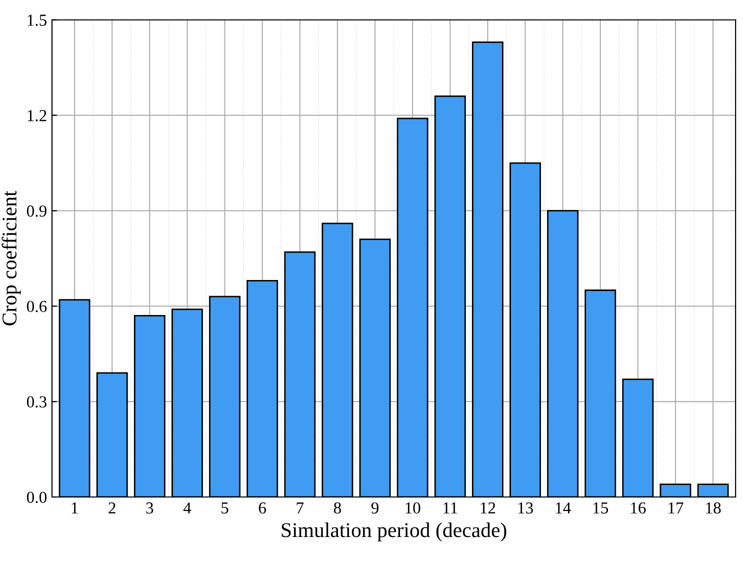 This screenshot has height=568, width=743. What do you see at coordinates (563, 508) in the screenshot?
I see `x-tick-label: 14` at bounding box center [563, 508].